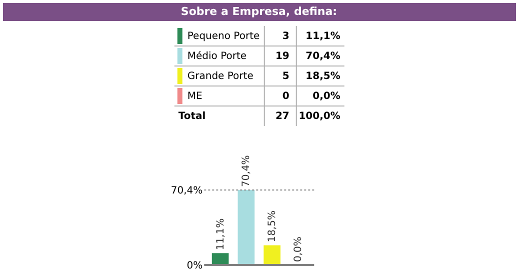 This screenshot has width=521, height=270. I want to click on text: 27, so click(282, 116).